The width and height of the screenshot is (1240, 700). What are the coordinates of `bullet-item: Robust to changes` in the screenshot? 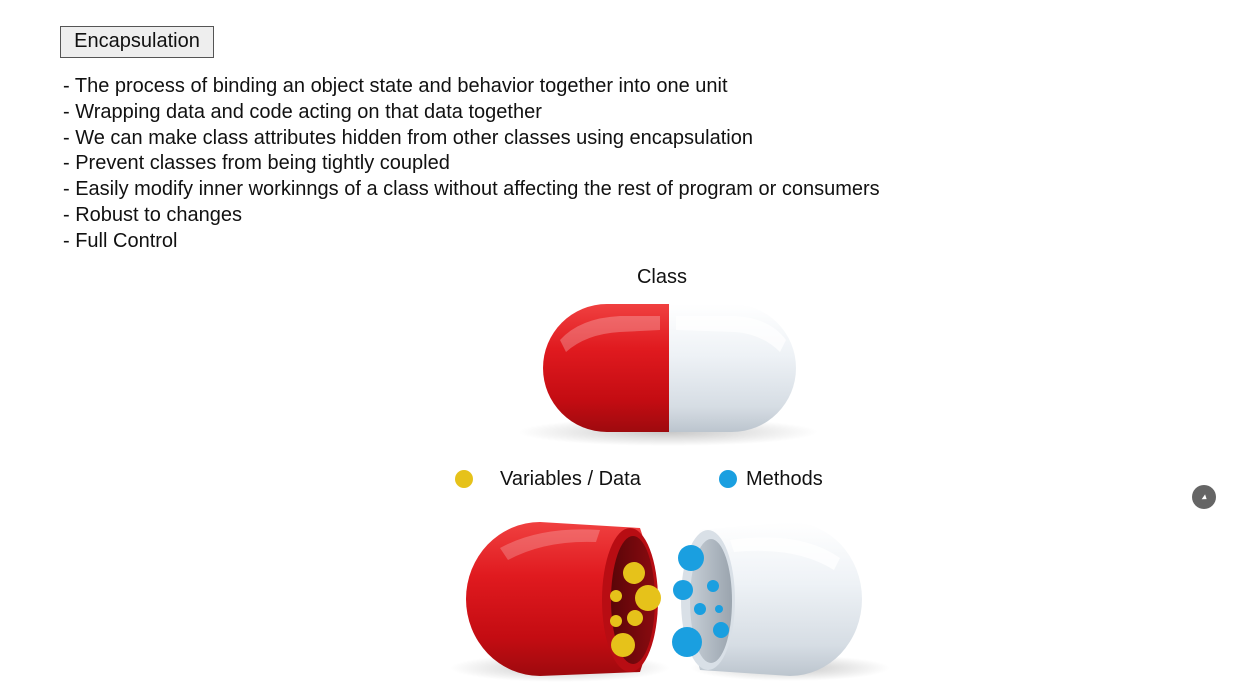 It's located at (471, 216).